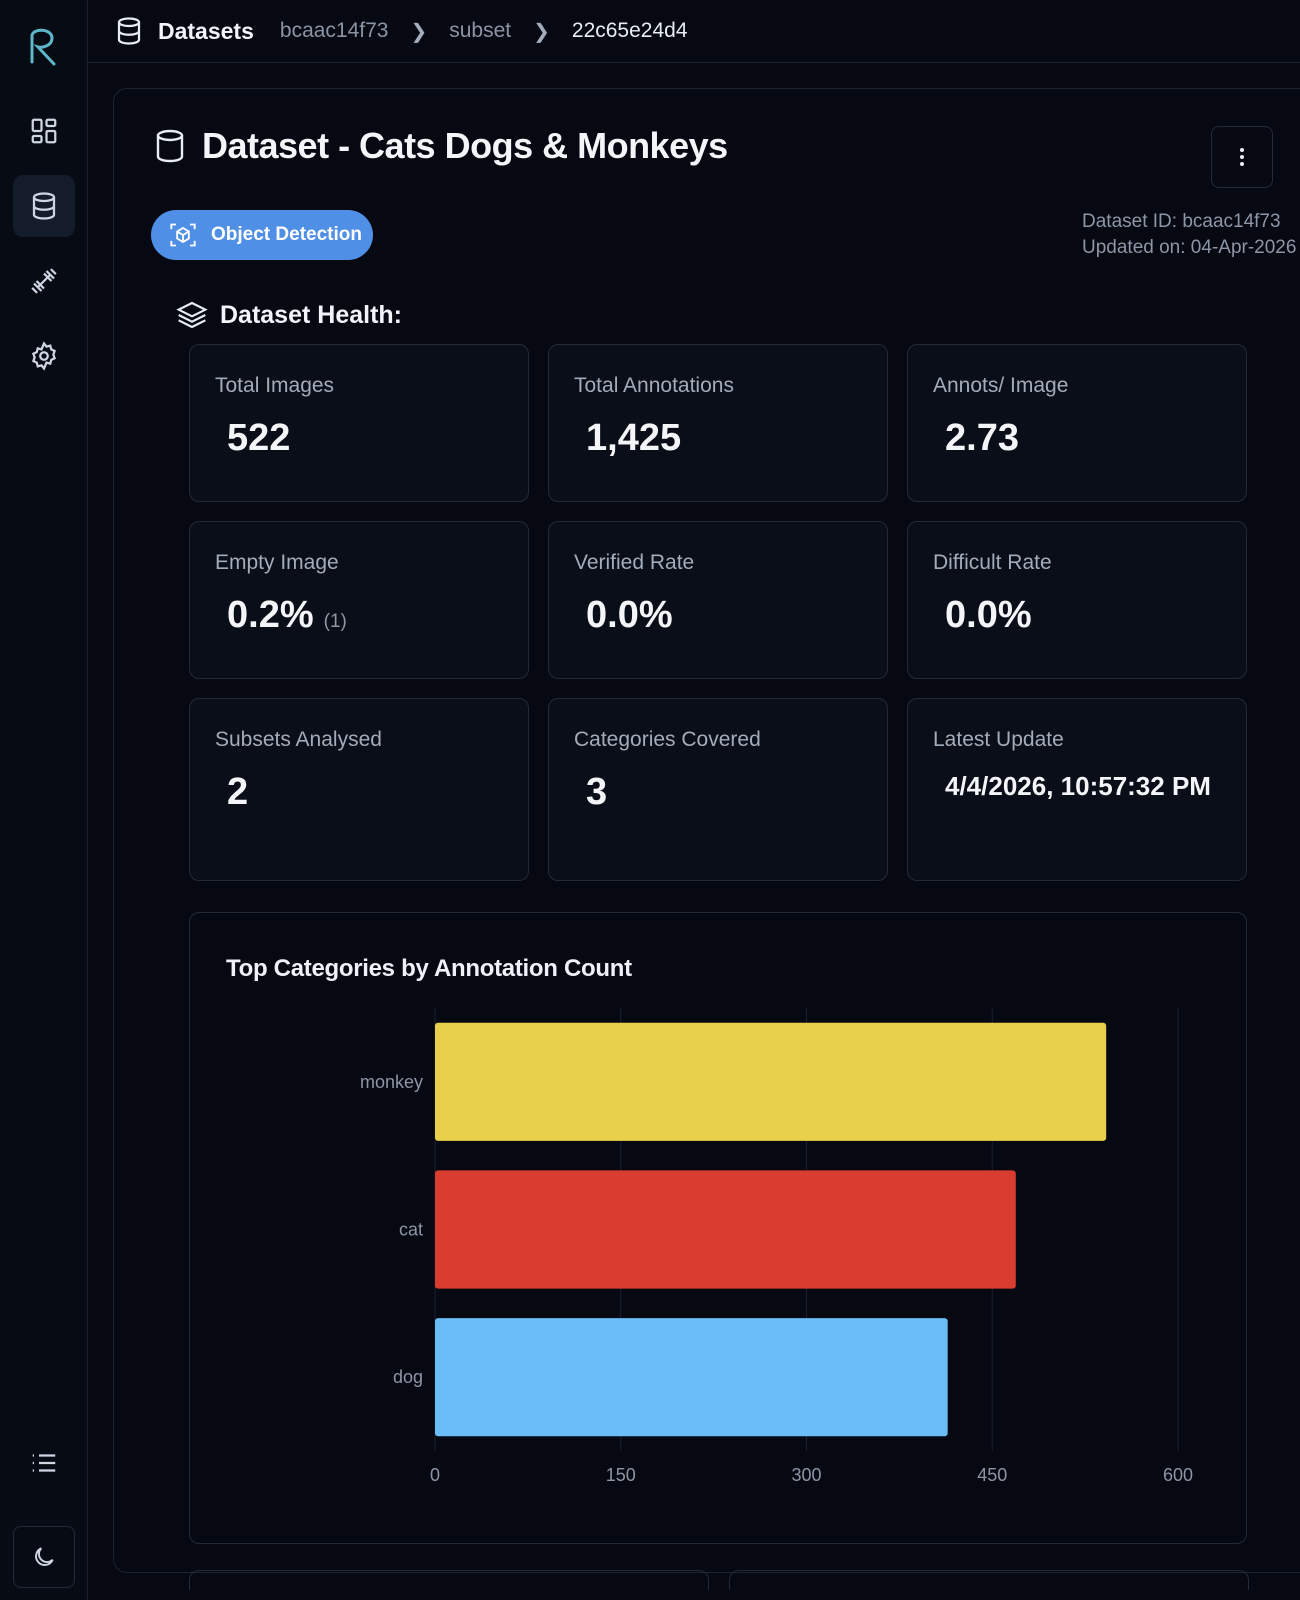 Image resolution: width=1300 pixels, height=1600 pixels. What do you see at coordinates (621, 1475) in the screenshot?
I see `x-tick-label: 150` at bounding box center [621, 1475].